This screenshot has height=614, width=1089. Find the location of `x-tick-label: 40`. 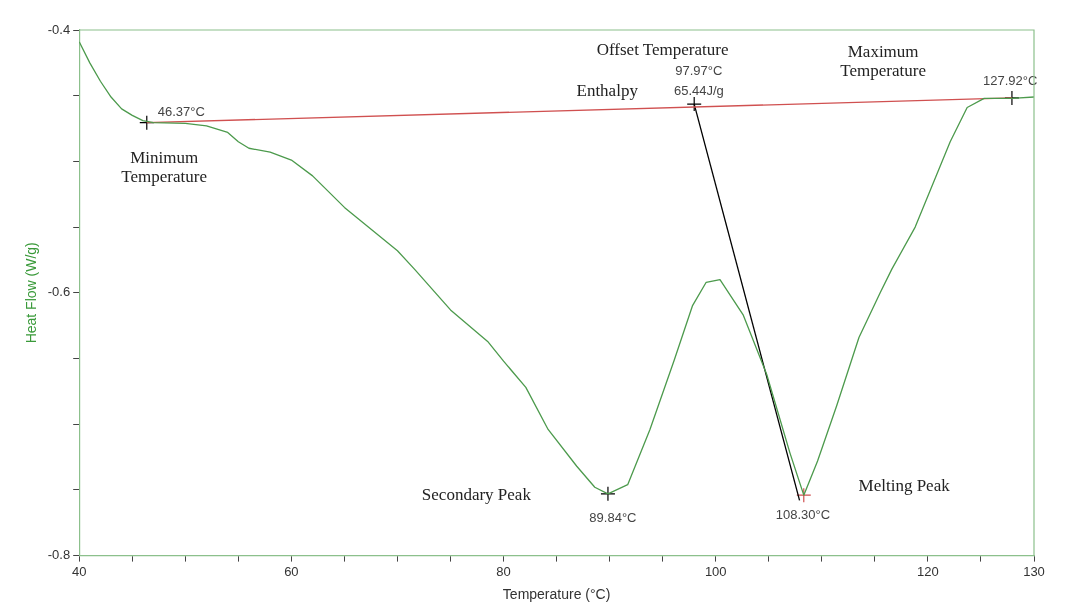

x-tick-label: 40 is located at coordinates (79, 571).